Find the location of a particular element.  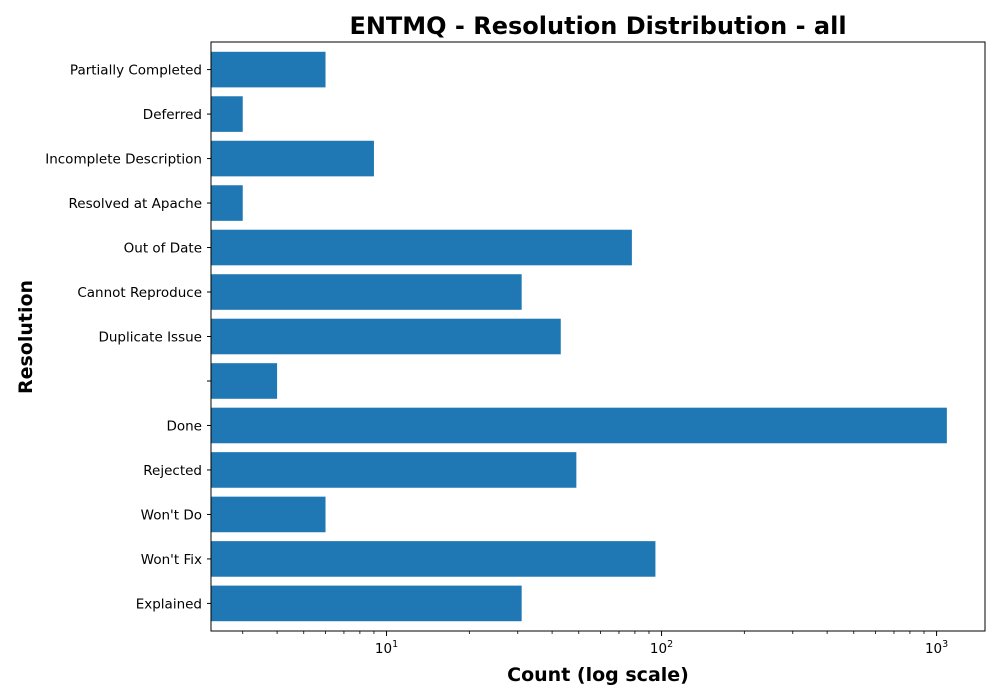

y-tick-label: Won't Do is located at coordinates (171, 515).